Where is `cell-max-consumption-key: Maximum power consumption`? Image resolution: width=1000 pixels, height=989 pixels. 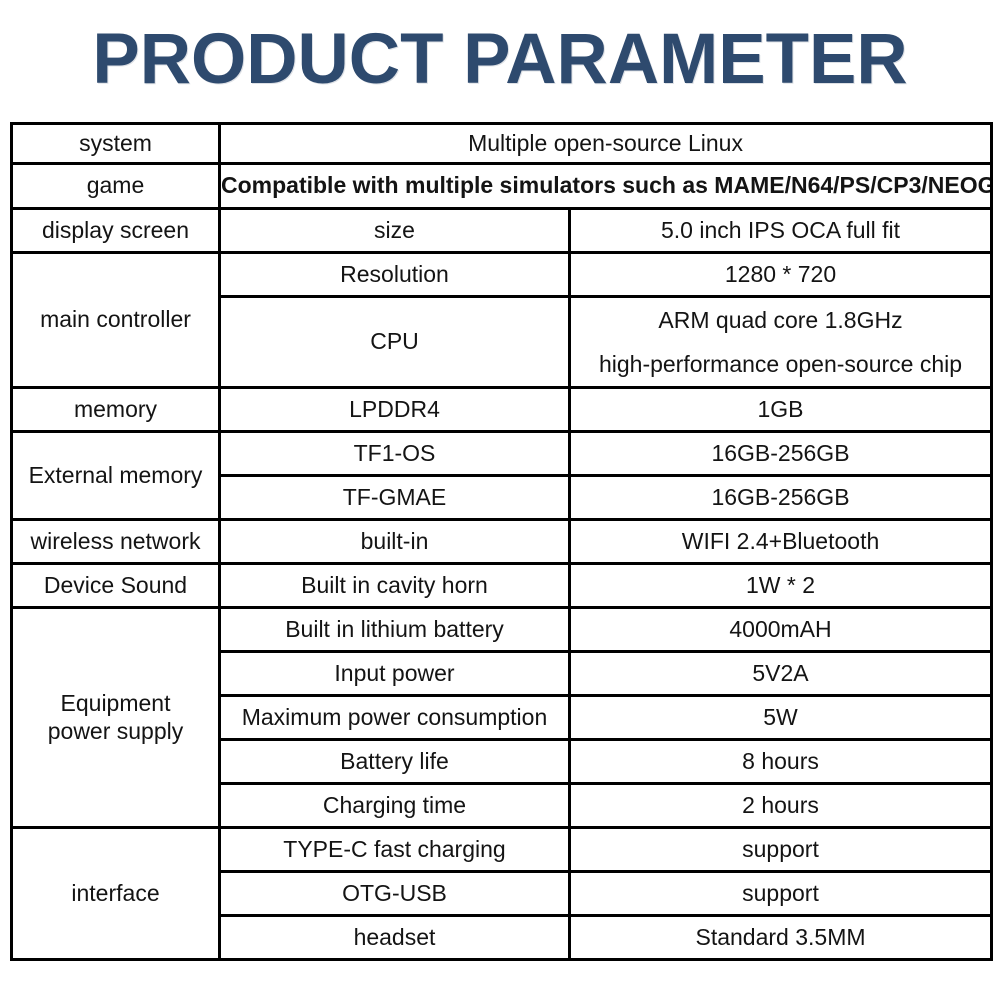 cell-max-consumption-key: Maximum power consumption is located at coordinates (394, 717).